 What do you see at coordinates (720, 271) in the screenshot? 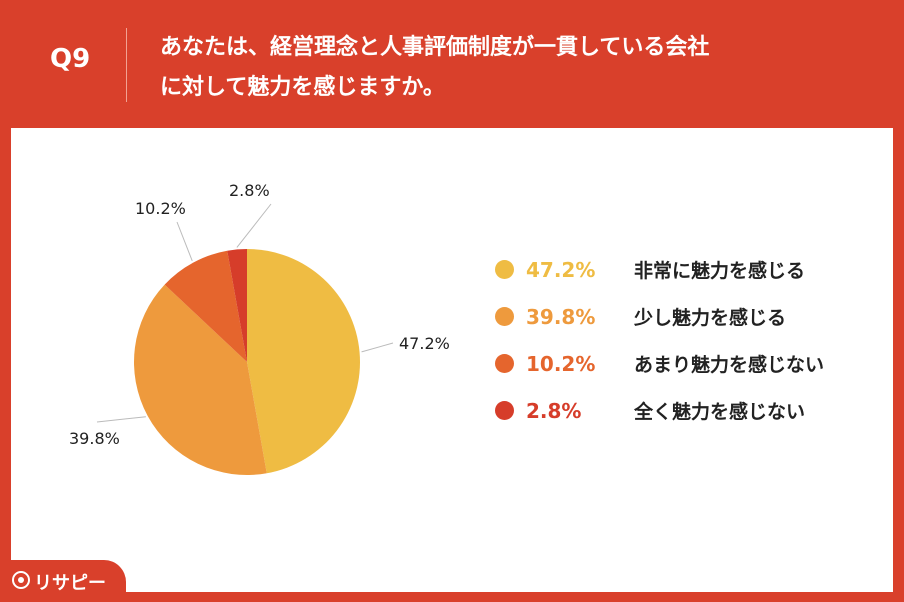
I see `legend-label: 非常に魅力を感じる` at bounding box center [720, 271].